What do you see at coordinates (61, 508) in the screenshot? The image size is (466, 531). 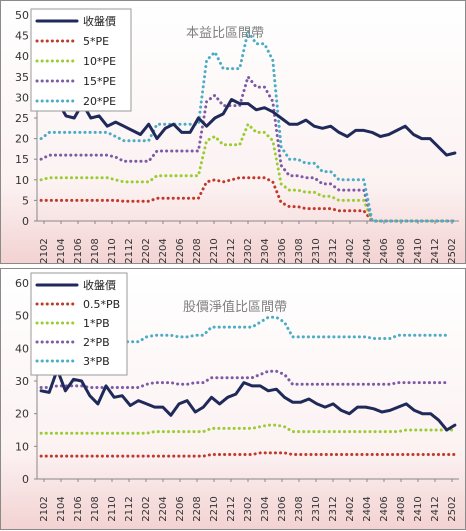 I see `pb-x-tick-label: 2104` at bounding box center [61, 508].